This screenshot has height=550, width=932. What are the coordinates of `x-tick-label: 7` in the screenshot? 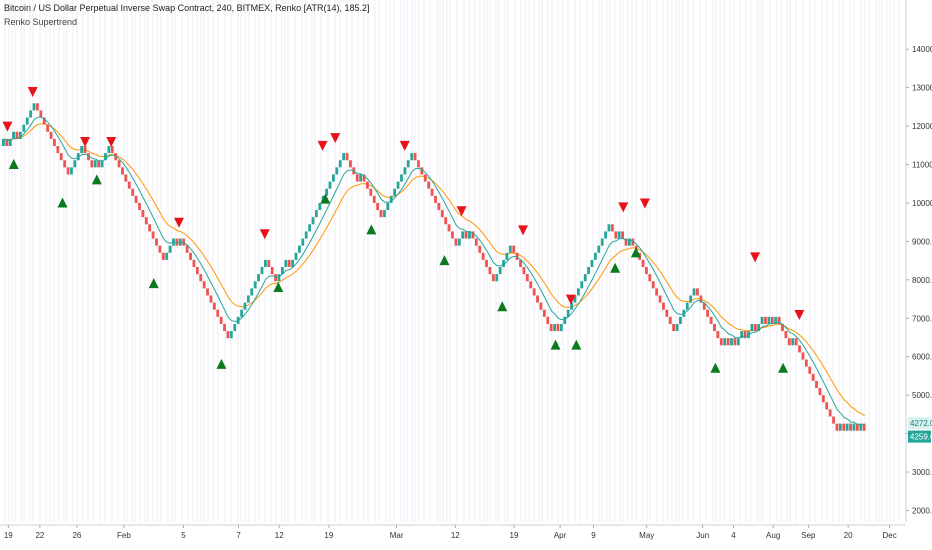 It's located at (238, 535).